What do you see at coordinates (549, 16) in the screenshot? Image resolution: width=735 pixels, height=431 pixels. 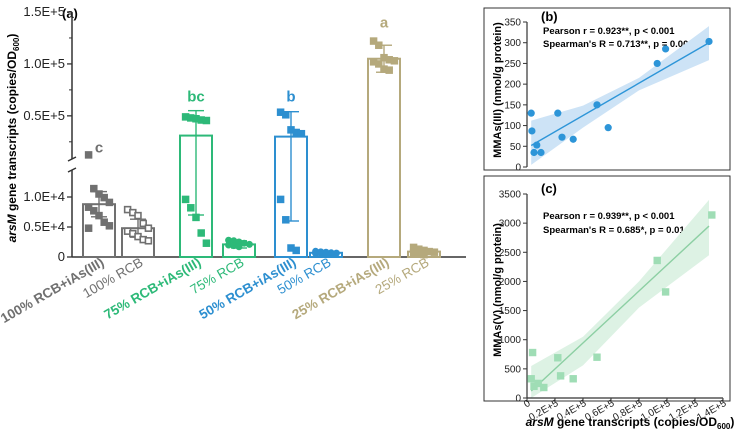 I see `panel-b-label: (b)` at bounding box center [549, 16].